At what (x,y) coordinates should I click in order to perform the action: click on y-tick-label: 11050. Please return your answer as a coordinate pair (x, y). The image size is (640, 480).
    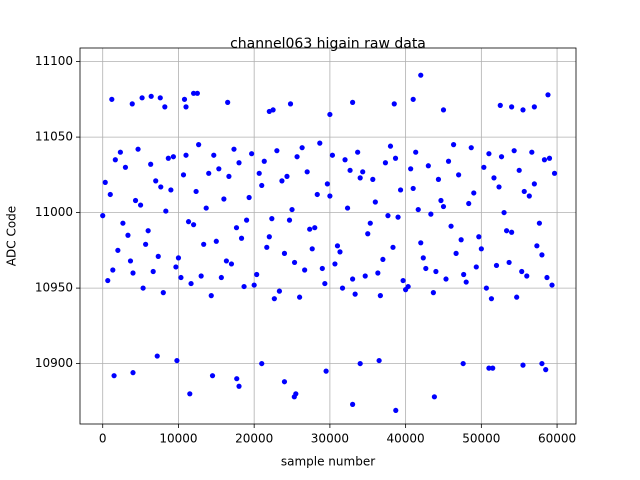
    Looking at the image, I should click on (54, 137).